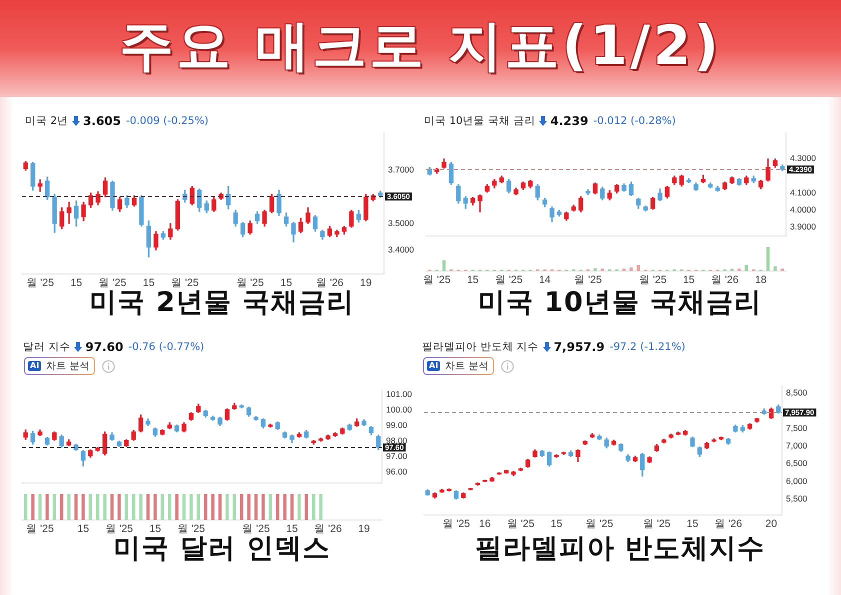 The image size is (841, 595). Describe the element at coordinates (222, 303) in the screenshot. I see `text: 미국 2년물 국채금리` at that location.